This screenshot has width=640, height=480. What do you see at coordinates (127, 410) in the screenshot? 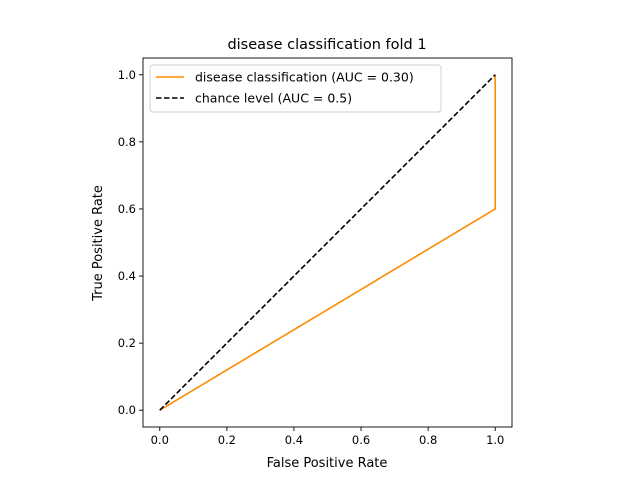
I see `y-tick-label: 0.0` at bounding box center [127, 410].